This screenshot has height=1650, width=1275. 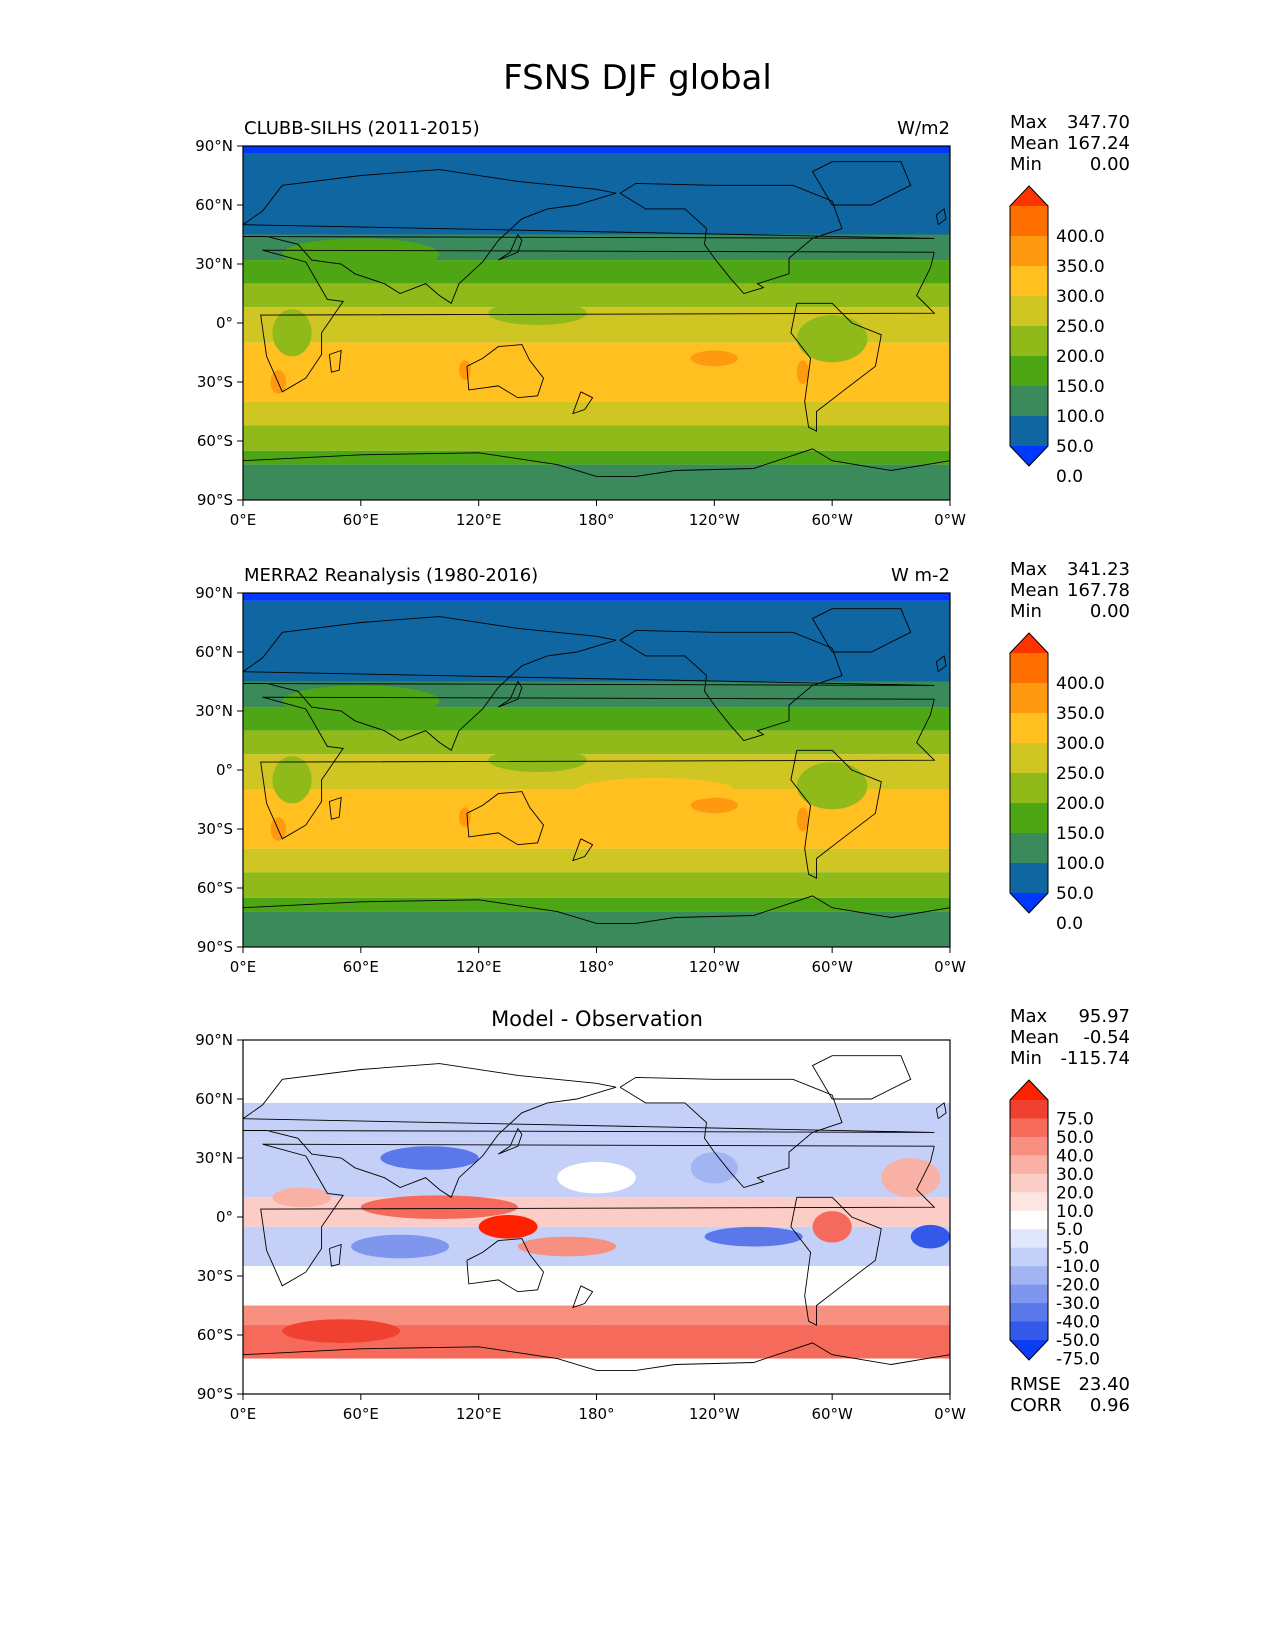 I want to click on colorbar-label: 400.0, so click(x=1080, y=684).